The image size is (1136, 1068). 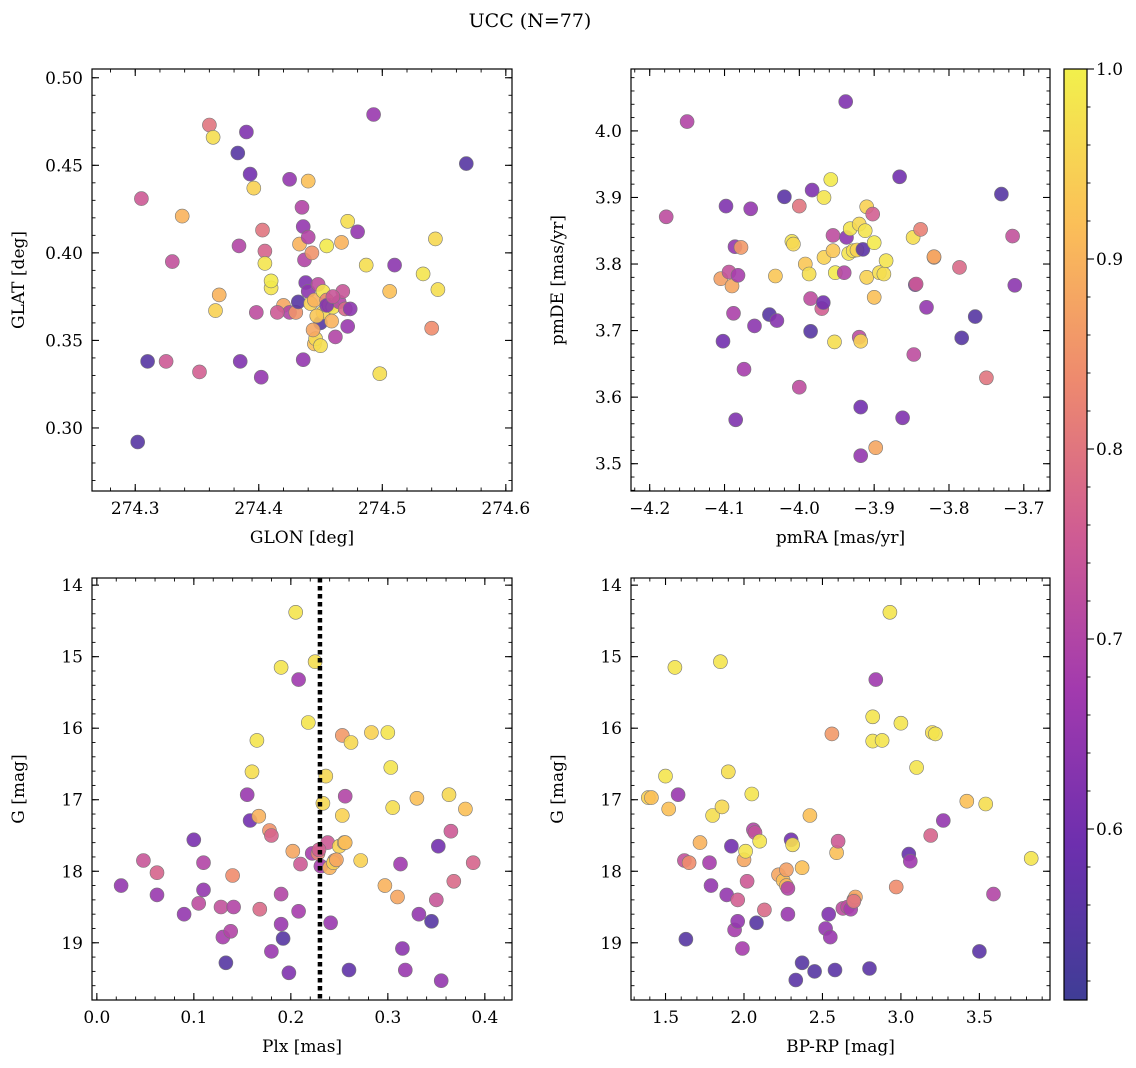 I want to click on y-tick-label: 0.50, so click(x=64, y=79).